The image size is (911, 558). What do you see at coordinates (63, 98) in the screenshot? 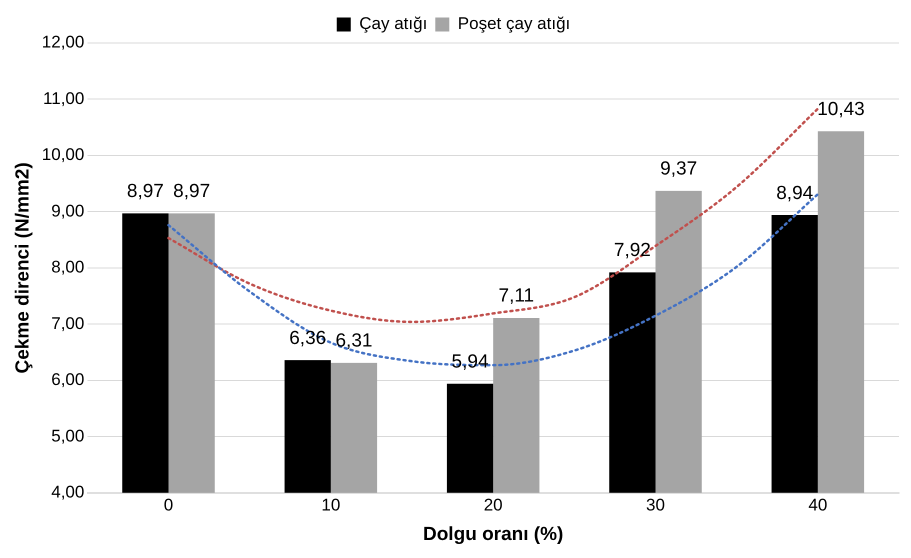
I see `y-tick-label: 11,00` at bounding box center [63, 98].